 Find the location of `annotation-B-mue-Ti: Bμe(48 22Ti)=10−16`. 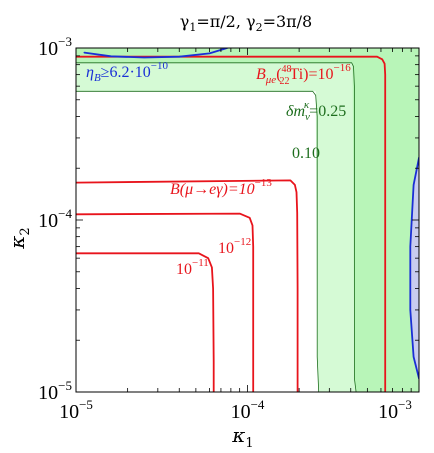

annotation-B-mue-Ti: Bμe(48 22Ti)=10−16 is located at coordinates (303, 74).